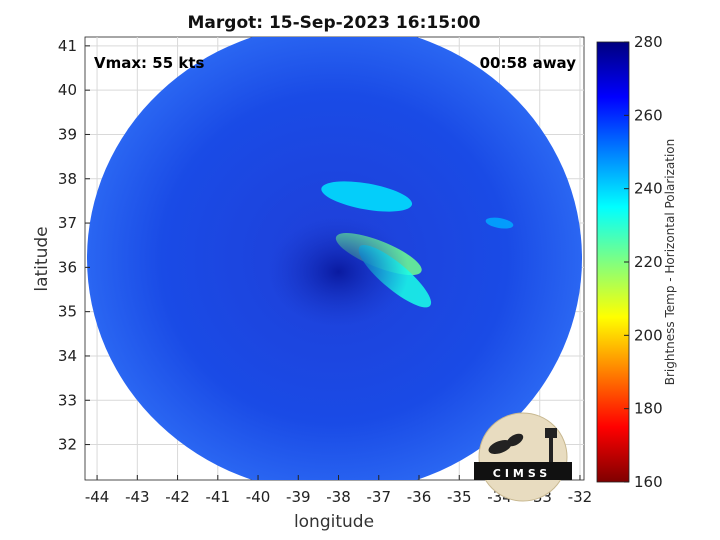  Describe the element at coordinates (67, 312) in the screenshot. I see `y-tick-label: 35` at that location.